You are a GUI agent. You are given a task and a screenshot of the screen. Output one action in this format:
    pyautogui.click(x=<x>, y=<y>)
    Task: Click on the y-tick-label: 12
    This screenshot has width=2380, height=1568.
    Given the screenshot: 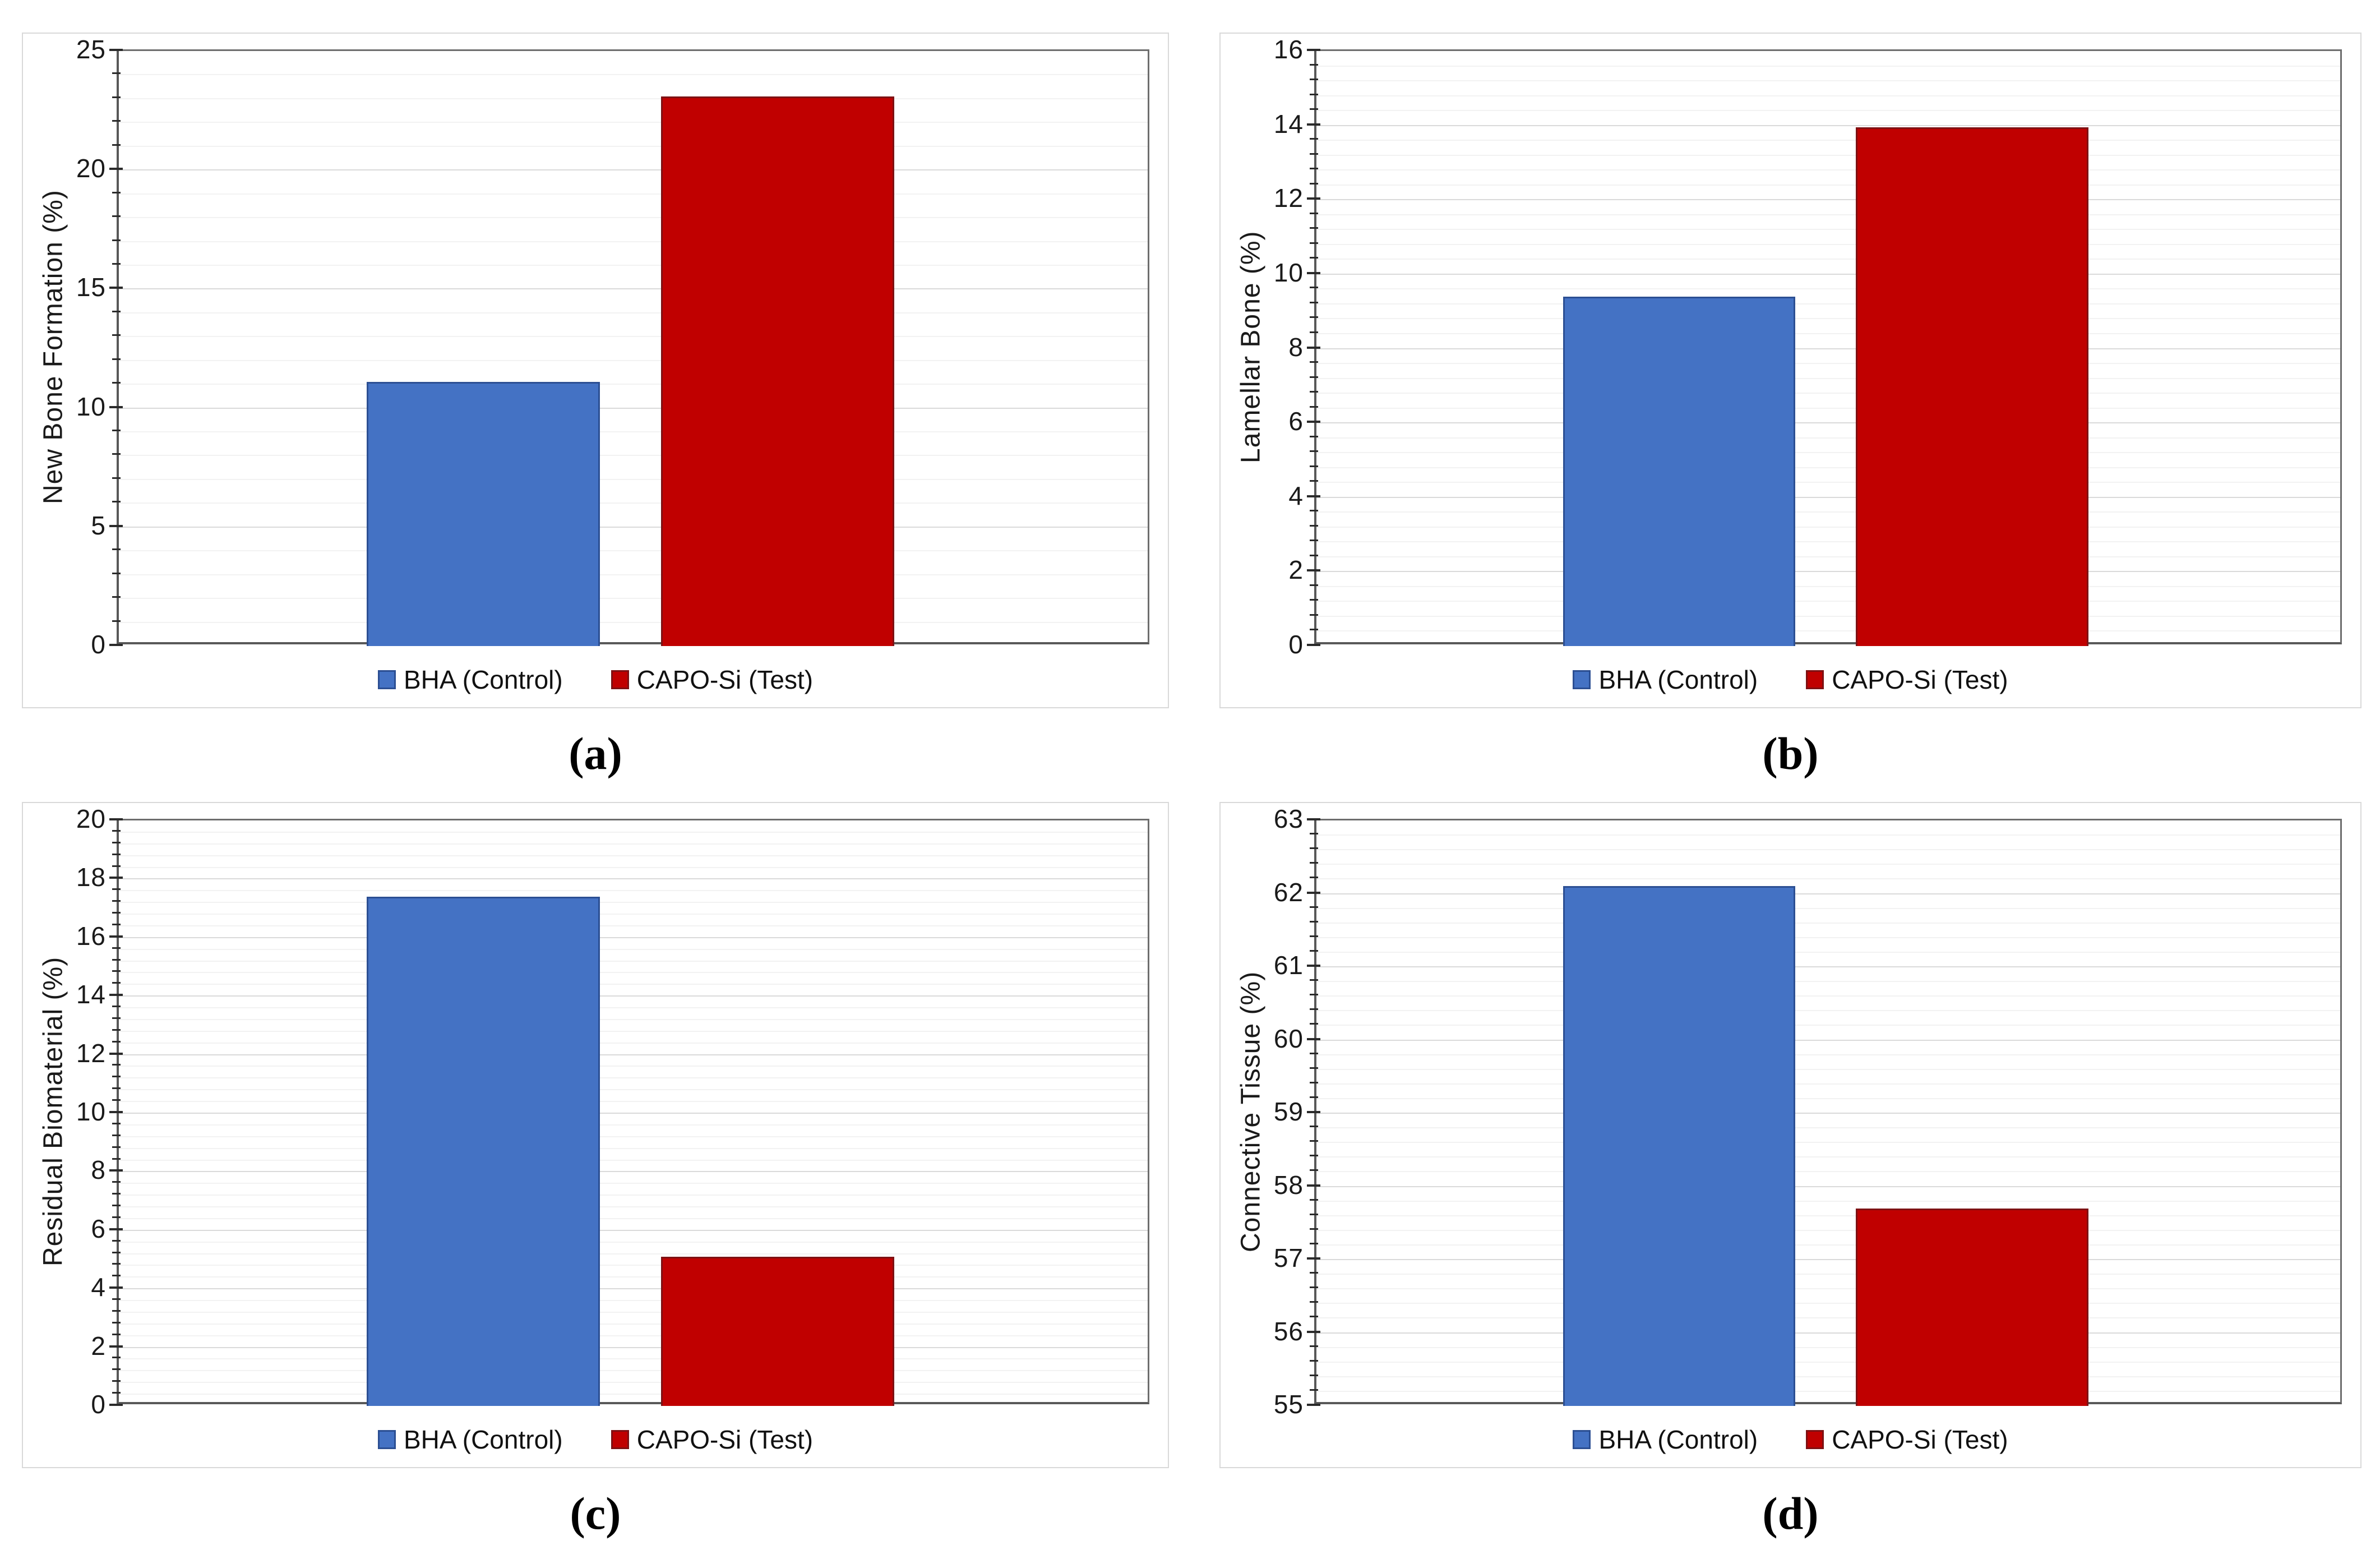 What is the action you would take?
    pyautogui.click(x=91, y=1053)
    